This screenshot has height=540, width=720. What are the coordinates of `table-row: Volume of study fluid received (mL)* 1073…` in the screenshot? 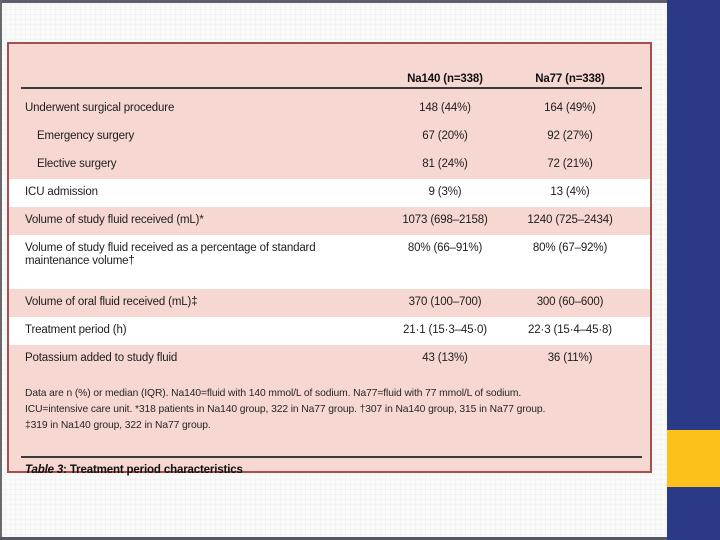 It's located at (329, 221).